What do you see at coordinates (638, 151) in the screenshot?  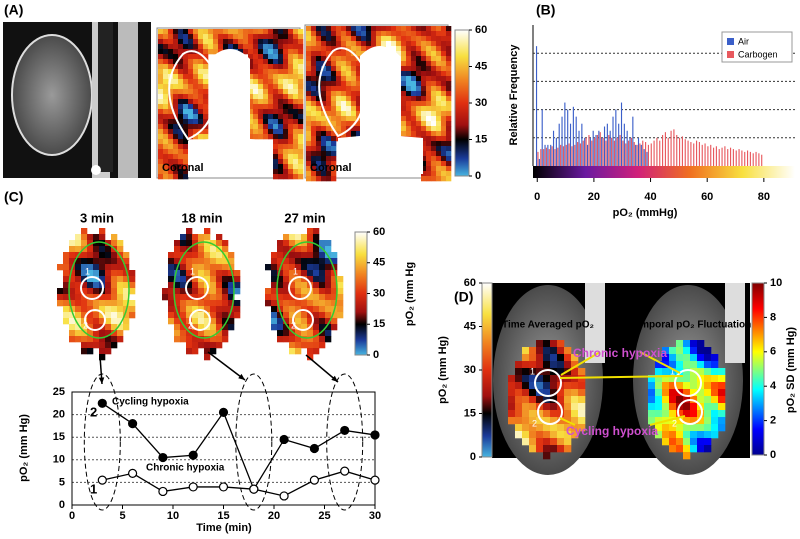 I see `histogram-bar` at bounding box center [638, 151].